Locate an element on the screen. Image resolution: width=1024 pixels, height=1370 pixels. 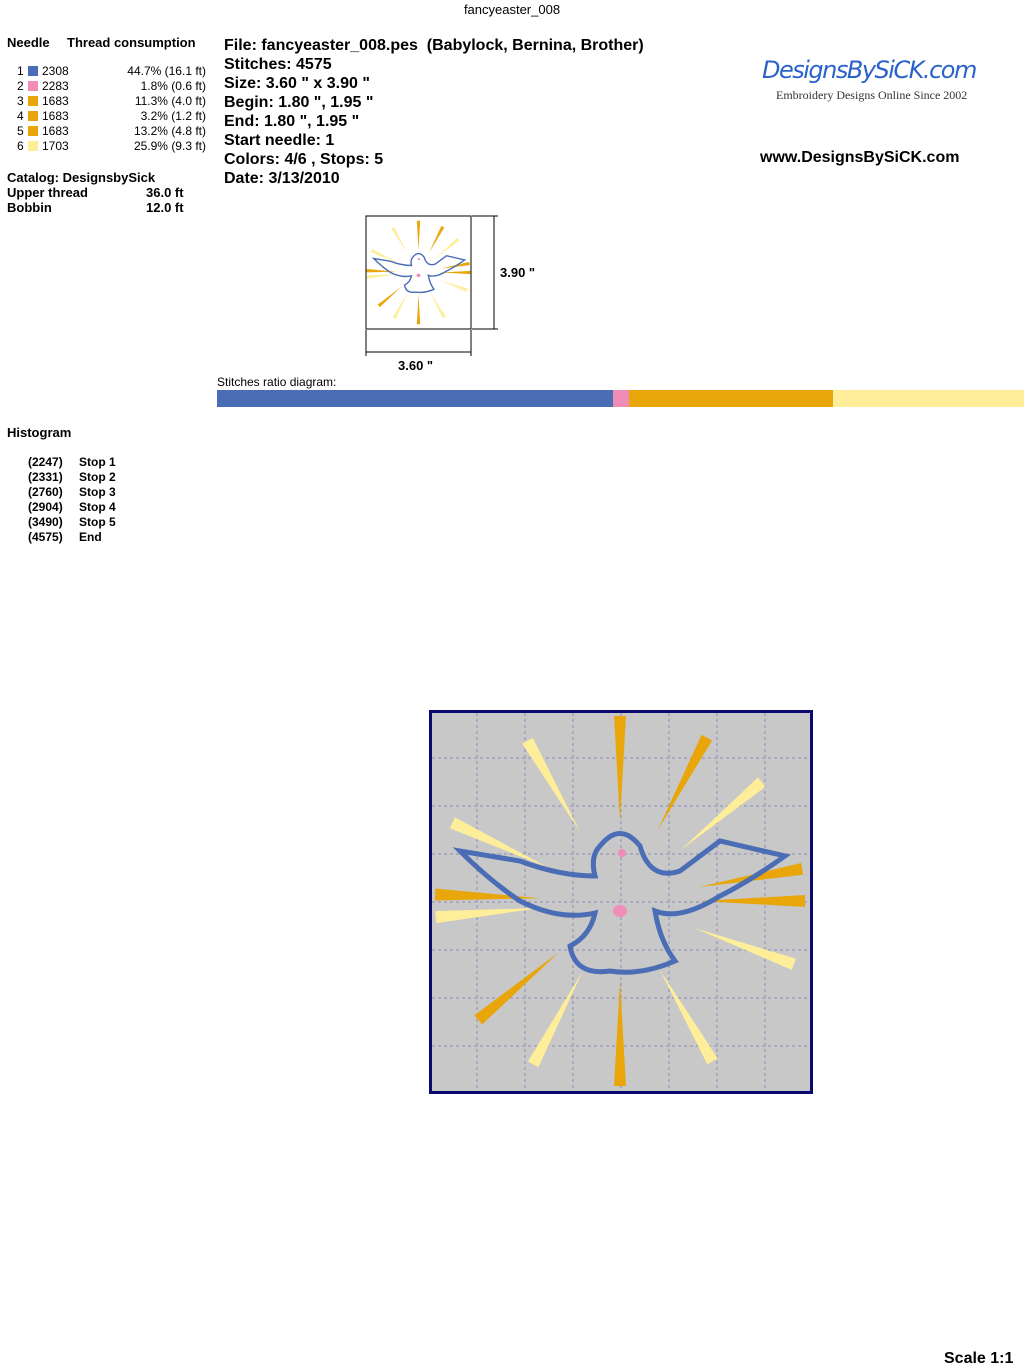
needle-number: 4 is located at coordinates (20, 116).